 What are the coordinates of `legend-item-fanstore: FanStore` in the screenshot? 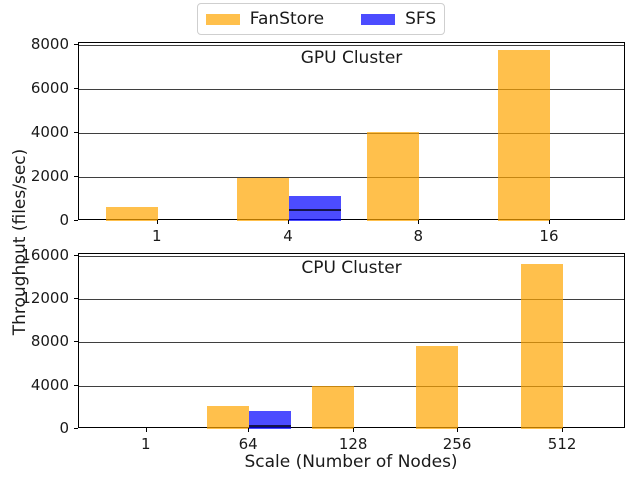 It's located at (265, 19).